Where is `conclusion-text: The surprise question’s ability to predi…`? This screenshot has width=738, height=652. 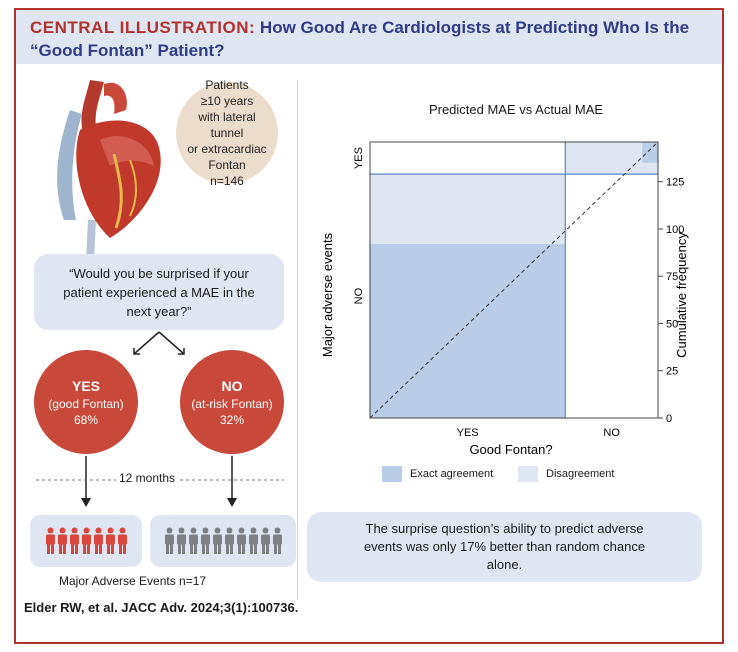 conclusion-text: The surprise question’s ability to predi… is located at coordinates (504, 546).